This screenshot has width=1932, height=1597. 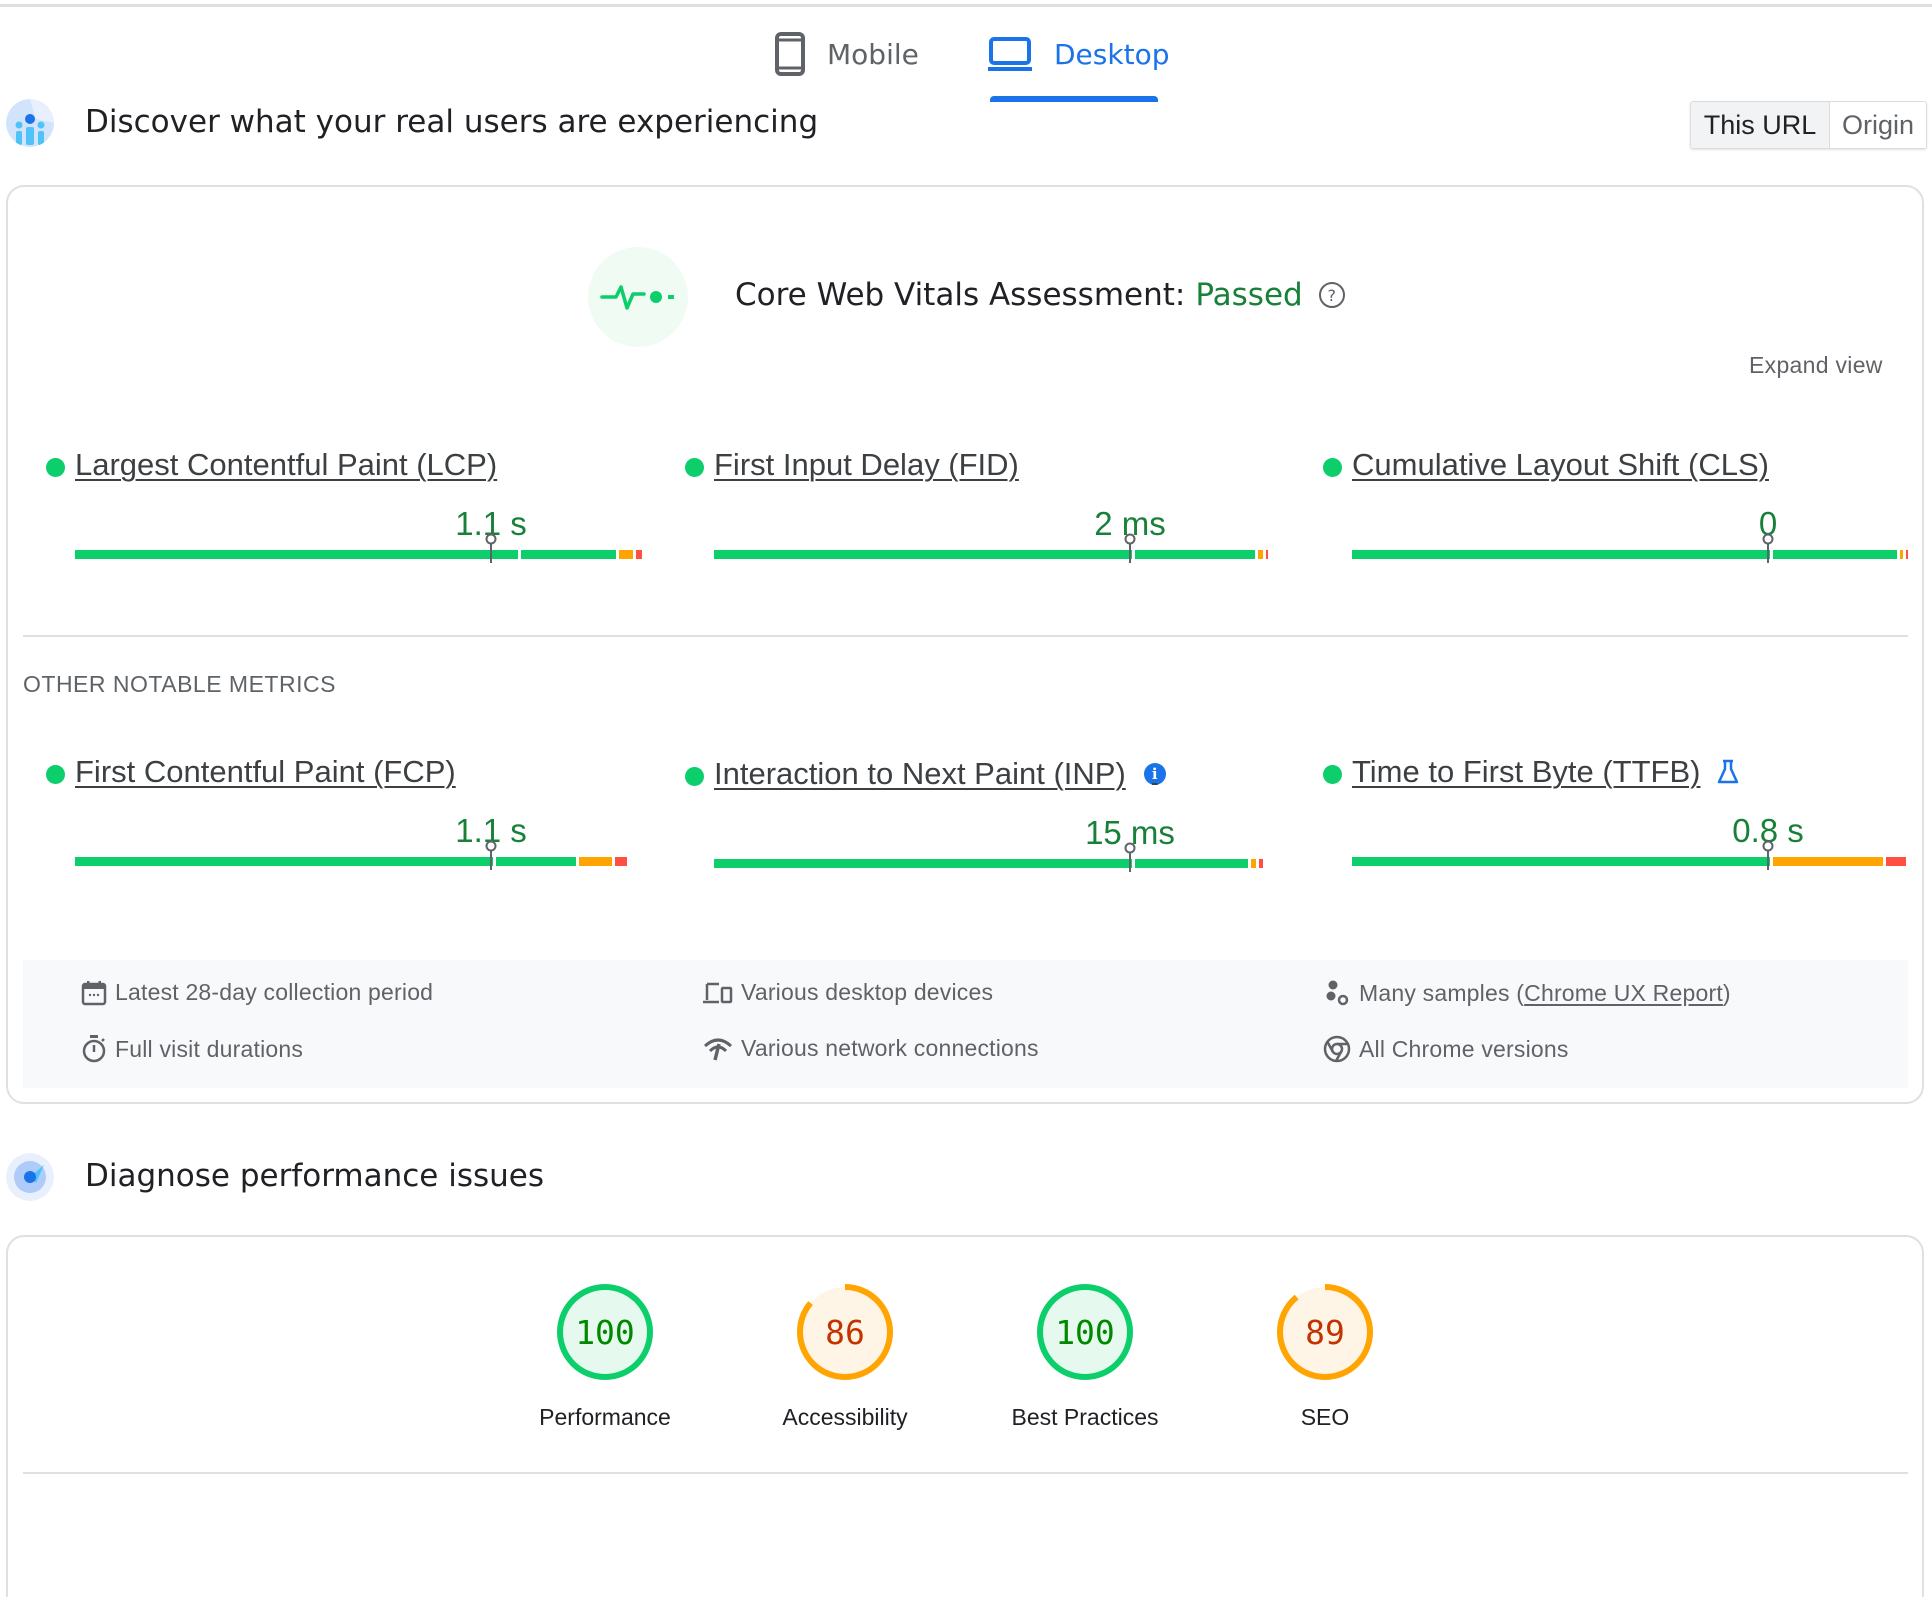 I want to click on gauge-score: 86, so click(x=845, y=1332).